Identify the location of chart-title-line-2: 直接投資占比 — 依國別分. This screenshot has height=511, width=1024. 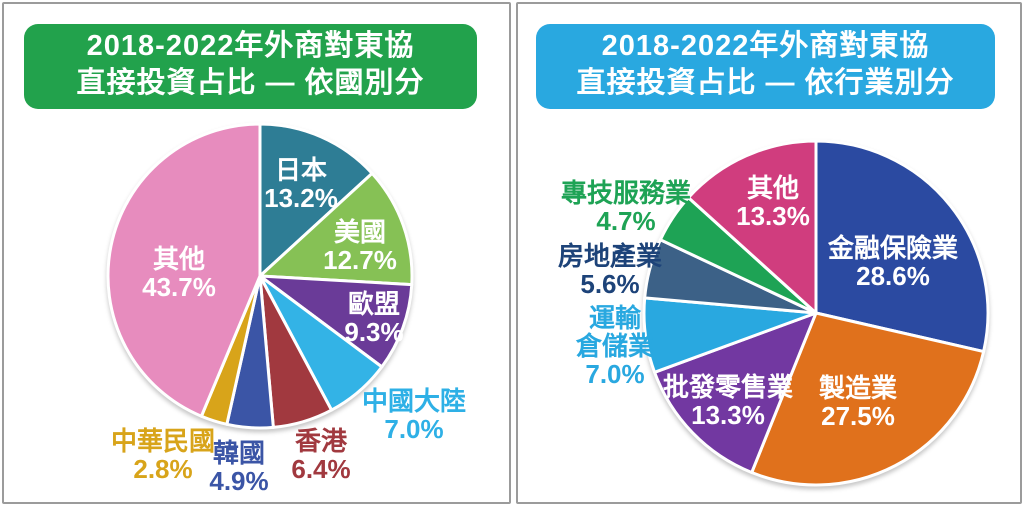
(250, 83).